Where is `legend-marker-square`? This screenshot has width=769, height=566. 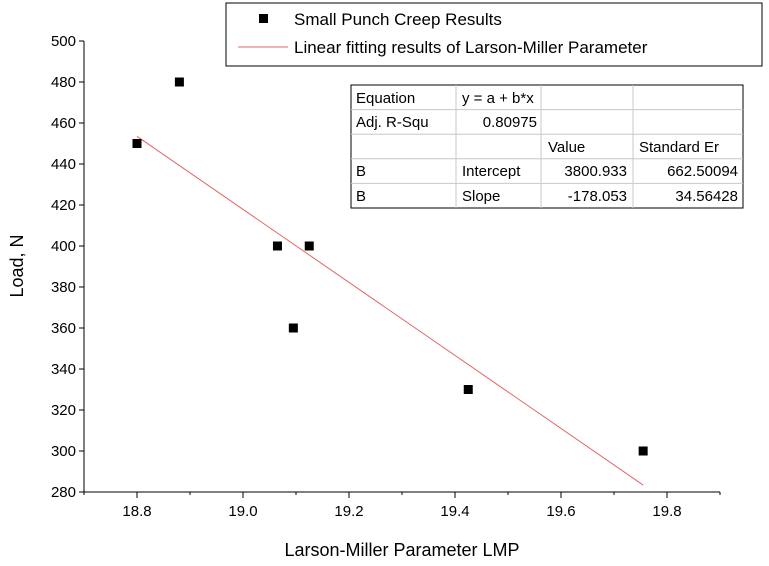 legend-marker-square is located at coordinates (263, 18).